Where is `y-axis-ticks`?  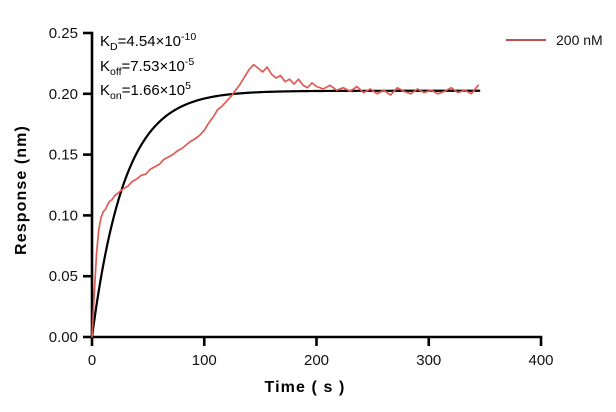
y-axis-ticks is located at coordinates (87, 185).